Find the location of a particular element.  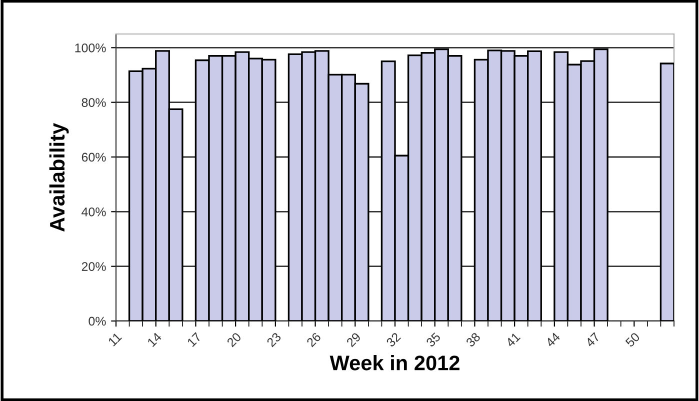

x-axis-title: Week in 2012 is located at coordinates (395, 362).